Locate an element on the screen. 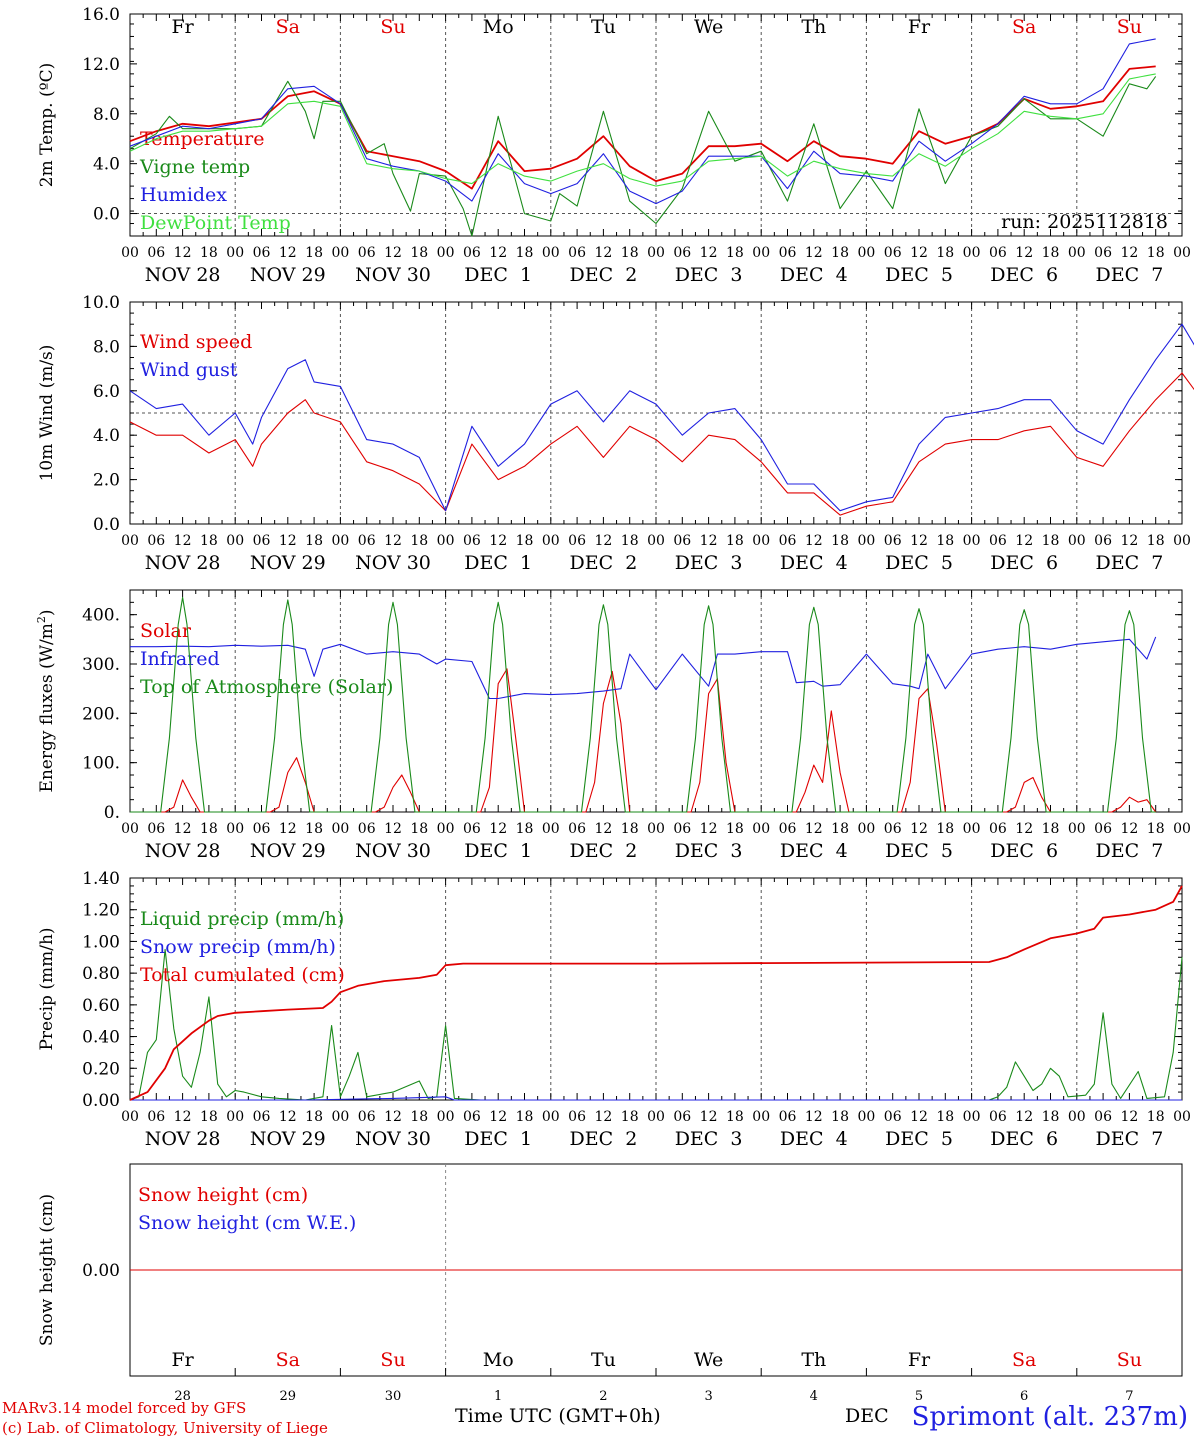 The height and width of the screenshot is (1440, 1194). series-line-wind-speed is located at coordinates (661, 444).